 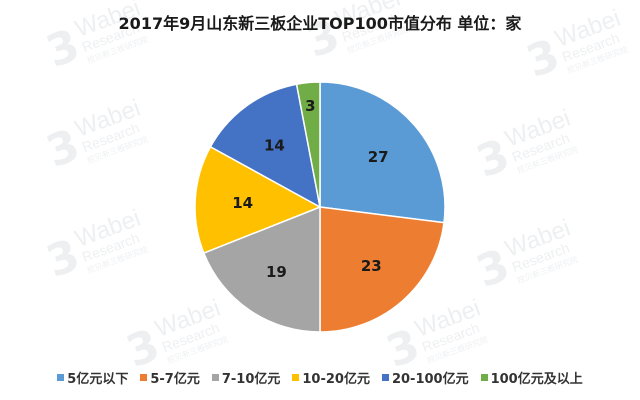 I want to click on legend-label: 7-10亿元, so click(x=251, y=379).